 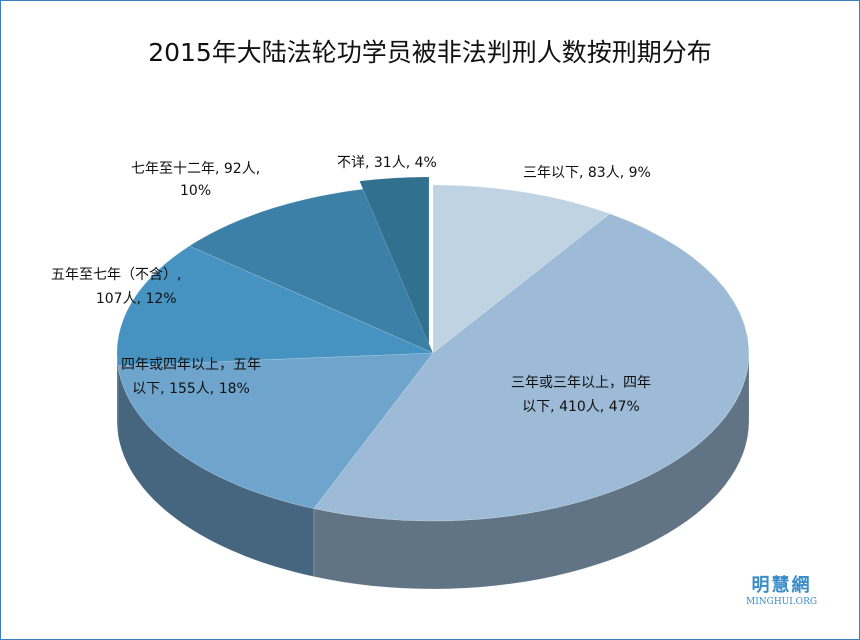 What do you see at coordinates (116, 287) in the screenshot?
I see `label-slice-3: 五年至七年（不含）, 107人, 12%` at bounding box center [116, 287].